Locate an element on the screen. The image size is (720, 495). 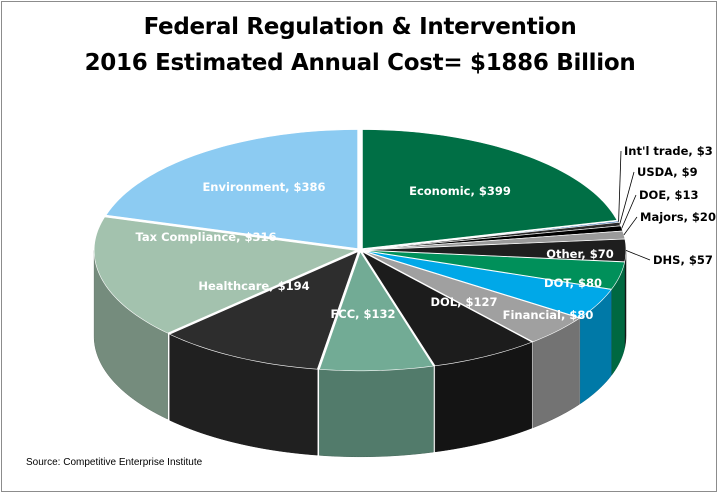
pie-slice-dot is located at coordinates (487, 284).